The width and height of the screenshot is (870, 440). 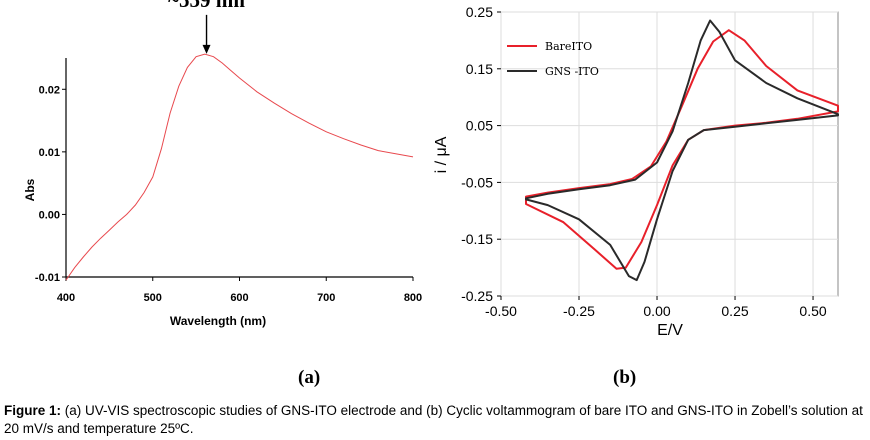 I want to click on cv-y-tick-label: 0.15, so click(x=479, y=69).